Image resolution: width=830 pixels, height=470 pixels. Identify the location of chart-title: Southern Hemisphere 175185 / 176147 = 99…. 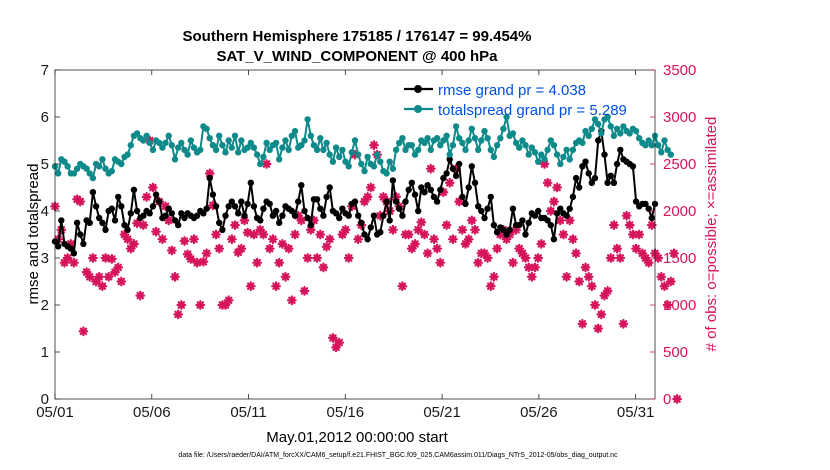
(357, 36).